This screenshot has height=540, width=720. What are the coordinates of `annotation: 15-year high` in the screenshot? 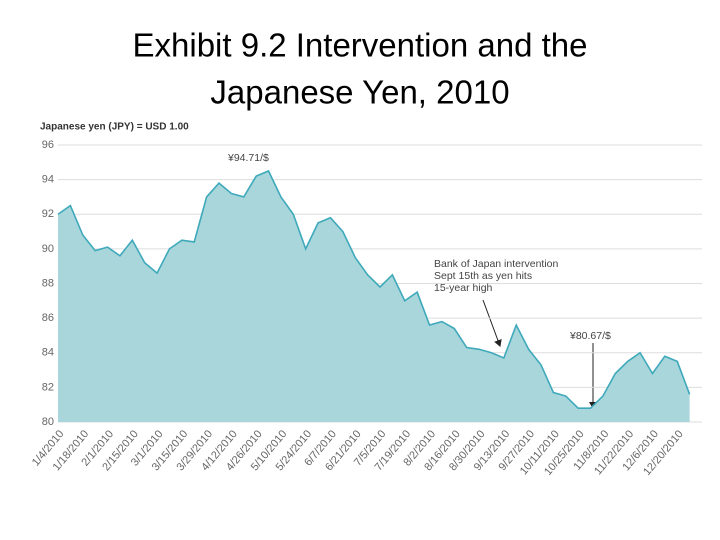 It's located at (463, 288).